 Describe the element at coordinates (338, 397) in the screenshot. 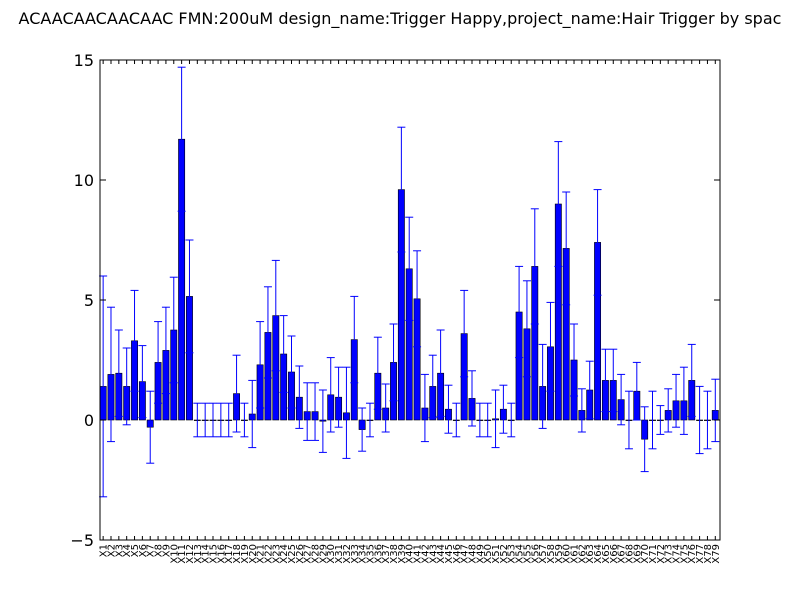

I see `error-bar-X31` at that location.